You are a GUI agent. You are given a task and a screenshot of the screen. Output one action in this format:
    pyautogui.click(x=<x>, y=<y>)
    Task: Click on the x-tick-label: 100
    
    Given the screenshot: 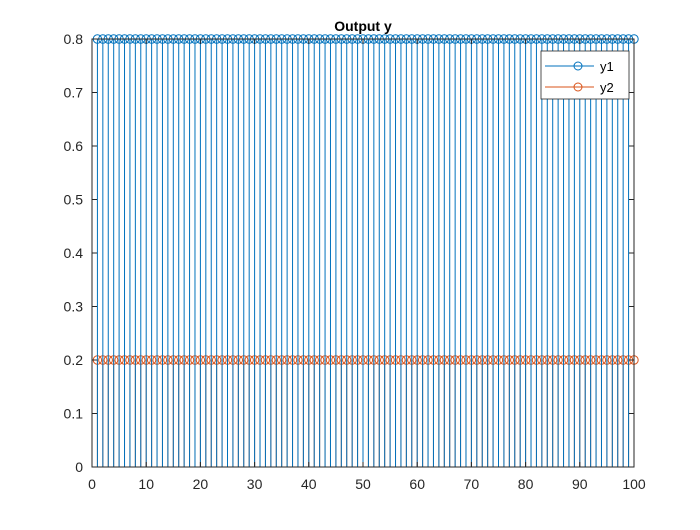 What is the action you would take?
    pyautogui.click(x=634, y=484)
    